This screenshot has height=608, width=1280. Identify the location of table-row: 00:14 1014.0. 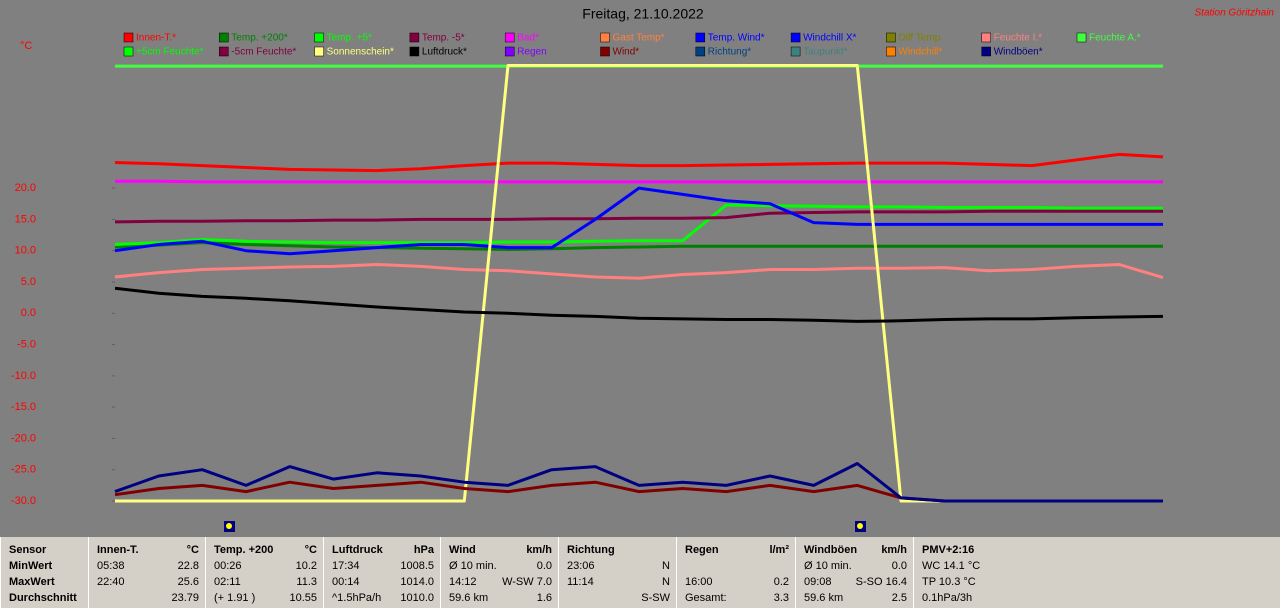
(383, 582).